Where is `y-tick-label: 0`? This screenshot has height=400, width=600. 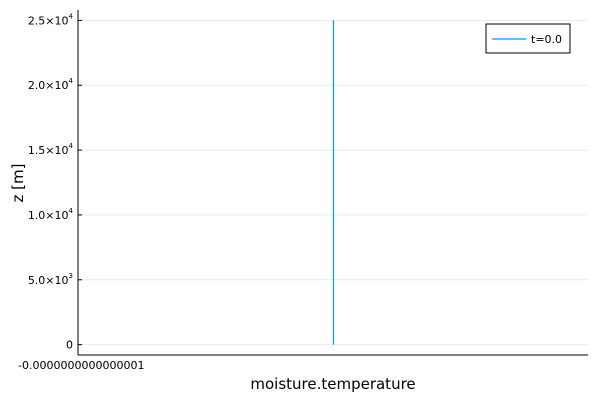
y-tick-label: 0 is located at coordinates (69, 345).